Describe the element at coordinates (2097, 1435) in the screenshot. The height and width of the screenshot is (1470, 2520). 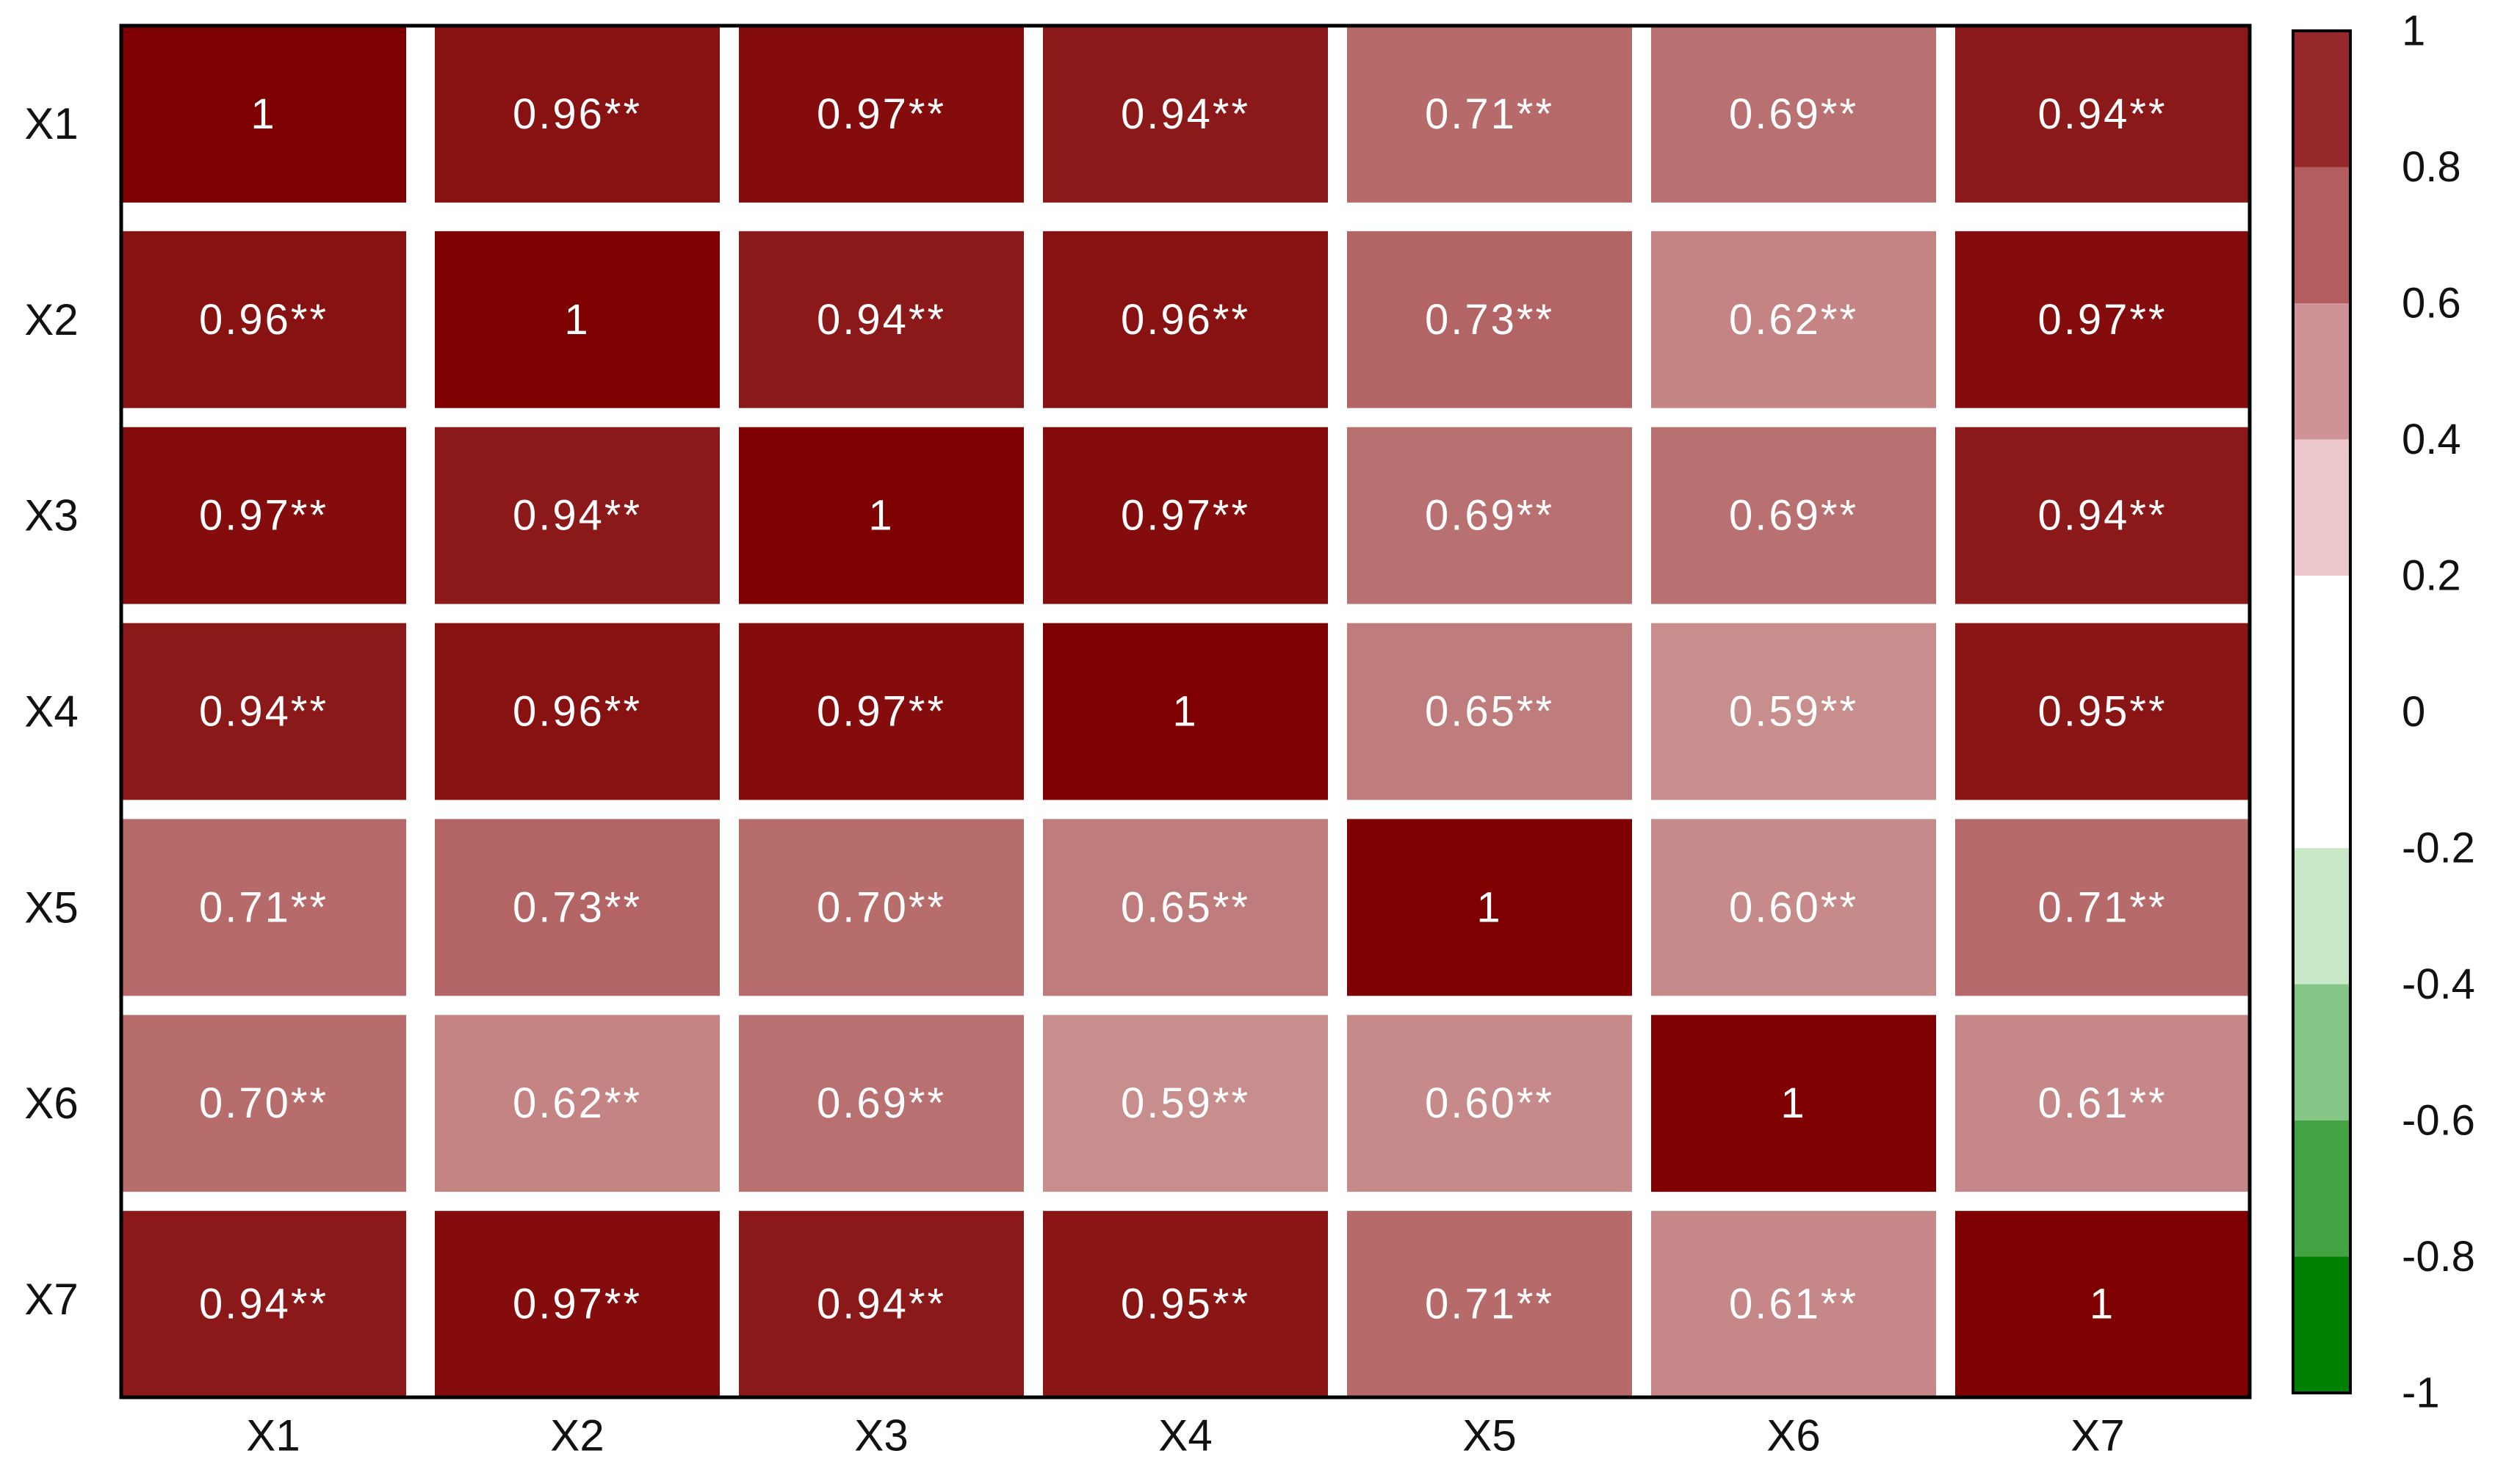
I see `column-label: X7` at that location.